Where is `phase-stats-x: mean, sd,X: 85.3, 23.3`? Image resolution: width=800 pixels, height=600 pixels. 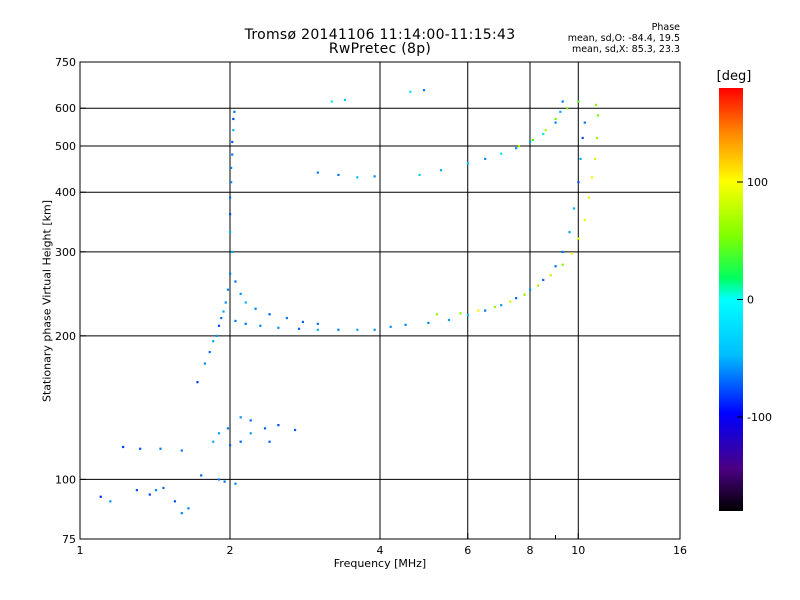
phase-stats-x: mean, sd,X: 85.3, 23.3 is located at coordinates (625, 49).